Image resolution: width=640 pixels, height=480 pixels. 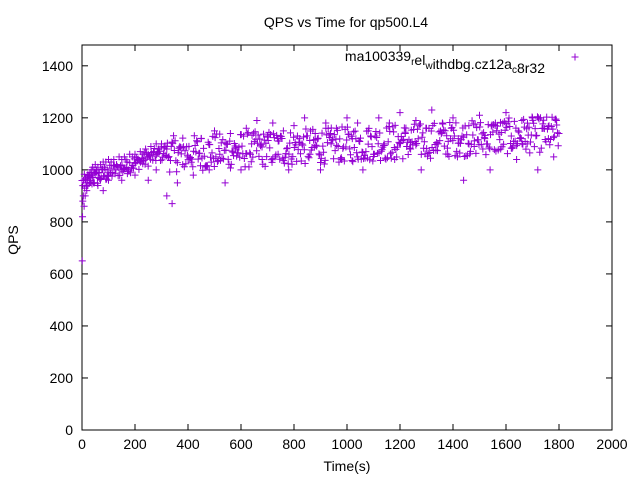 What do you see at coordinates (347, 466) in the screenshot?
I see `x-axis-label: Time(s)` at bounding box center [347, 466].